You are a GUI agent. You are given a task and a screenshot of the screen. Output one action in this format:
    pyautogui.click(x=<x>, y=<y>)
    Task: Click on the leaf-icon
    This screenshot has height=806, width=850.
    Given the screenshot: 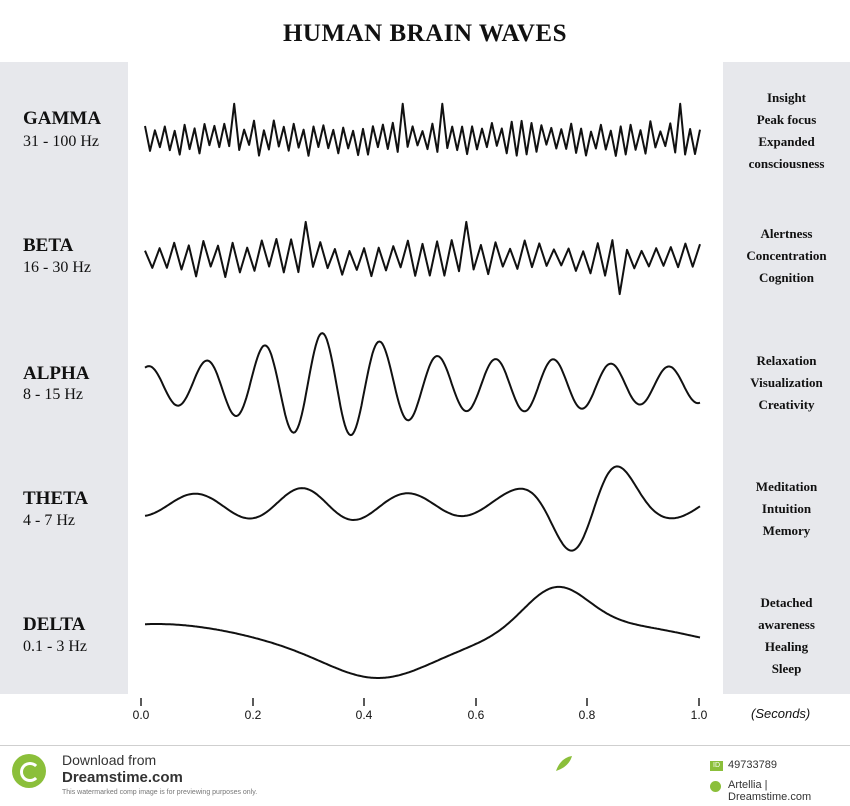 What is the action you would take?
    pyautogui.click(x=564, y=763)
    